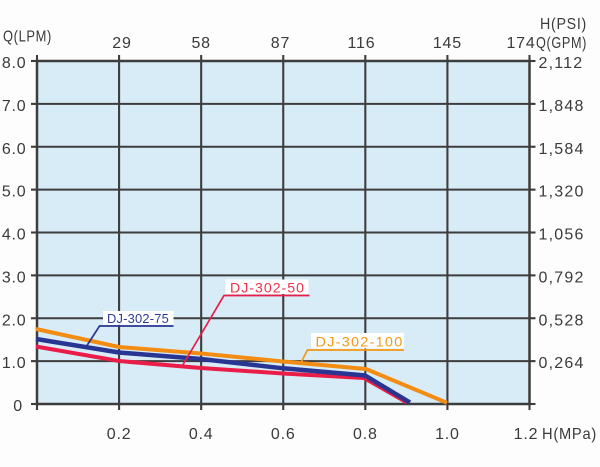 The height and width of the screenshot is (467, 600). I want to click on svg-text: H(MPa), so click(569, 434).